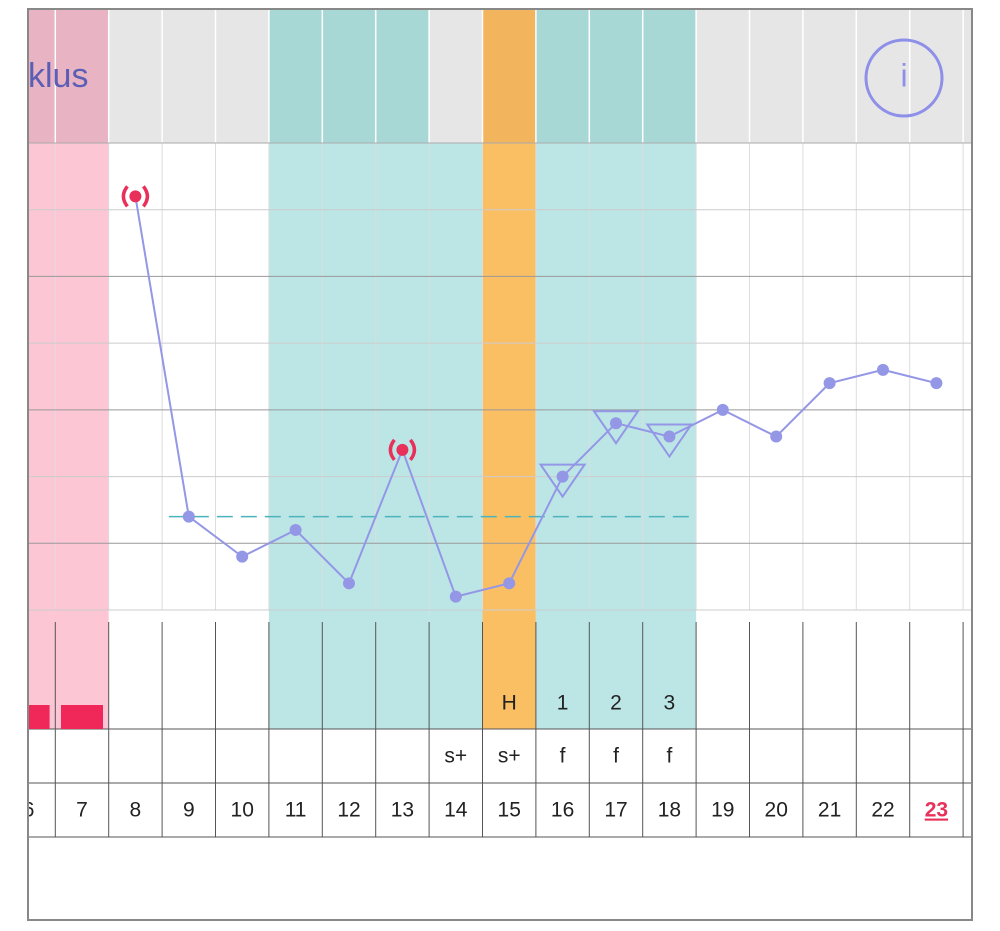 This screenshot has height=931, width=1000. Describe the element at coordinates (616, 703) in the screenshot. I see `peak-label: 2` at that location.